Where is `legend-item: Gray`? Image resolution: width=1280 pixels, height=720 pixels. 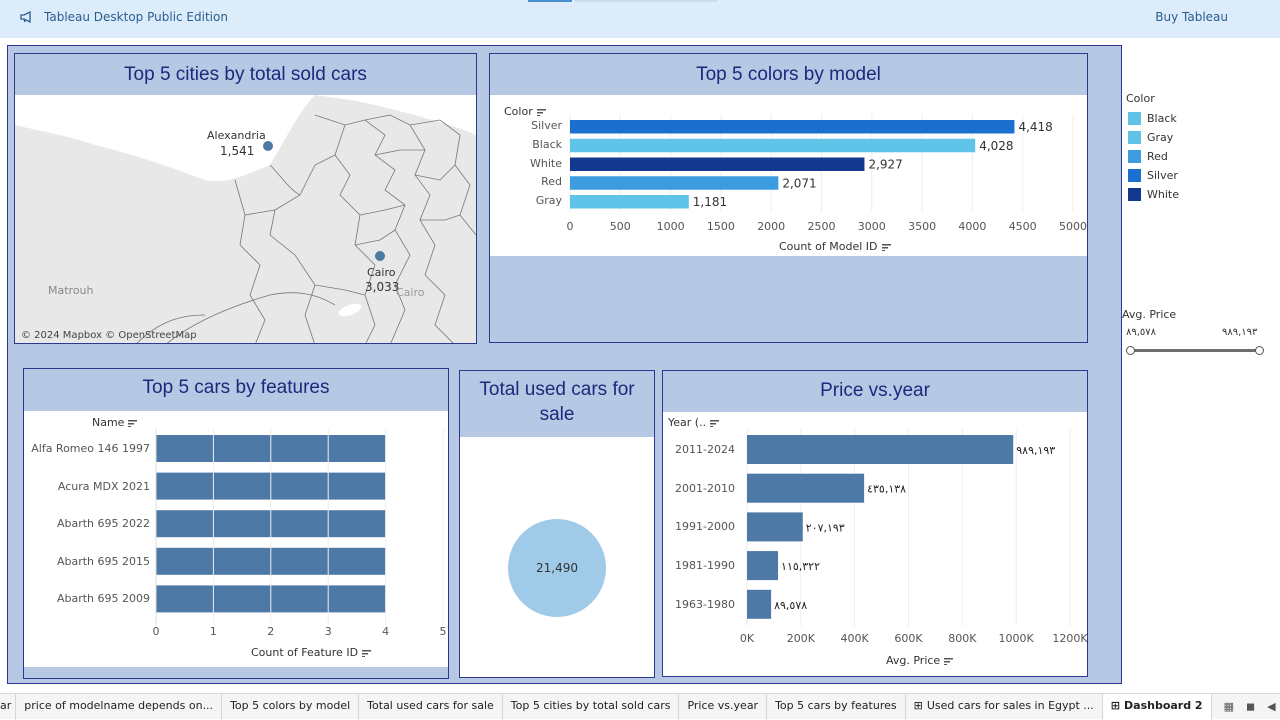
legend-item: Gray is located at coordinates (1201, 137).